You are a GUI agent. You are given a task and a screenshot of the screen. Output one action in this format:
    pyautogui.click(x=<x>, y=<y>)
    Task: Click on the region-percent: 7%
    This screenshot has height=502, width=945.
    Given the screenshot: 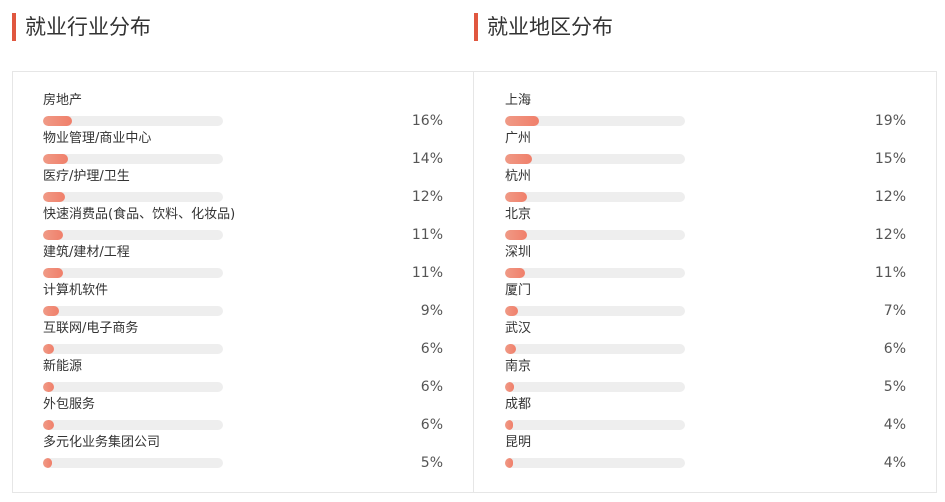 What is the action you would take?
    pyautogui.click(x=894, y=311)
    